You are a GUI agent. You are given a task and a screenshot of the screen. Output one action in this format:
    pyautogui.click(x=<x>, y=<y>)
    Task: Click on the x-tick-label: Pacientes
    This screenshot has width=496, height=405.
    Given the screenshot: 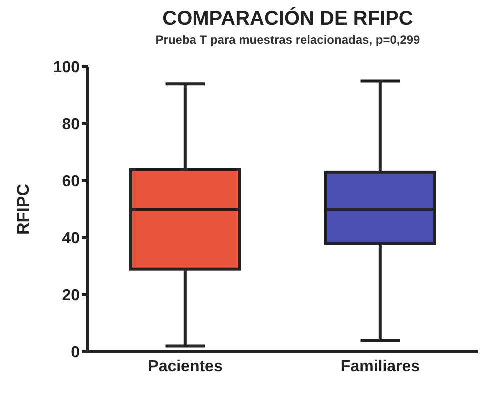 What is the action you would take?
    pyautogui.click(x=185, y=367)
    